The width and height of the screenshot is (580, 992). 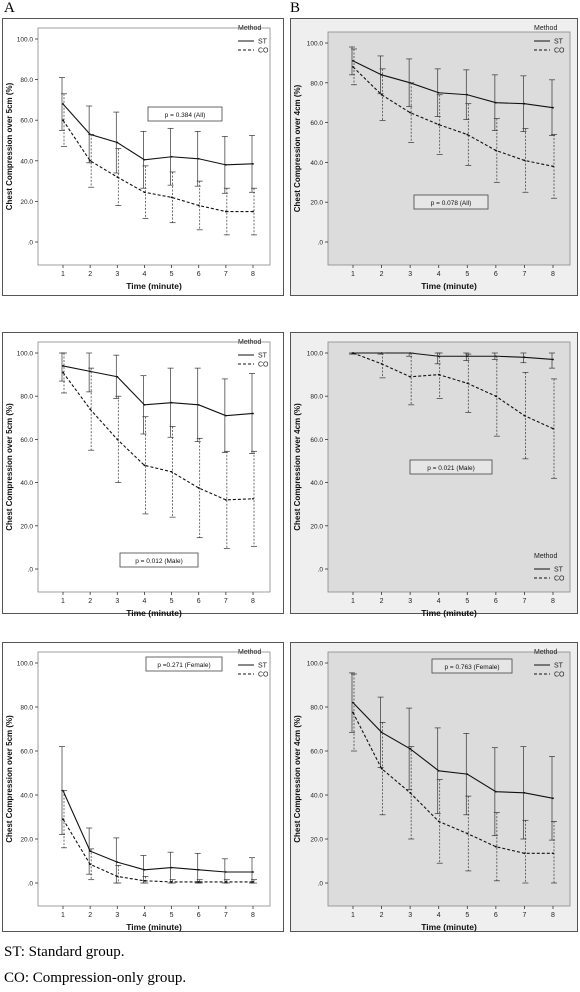 What do you see at coordinates (249, 28) in the screenshot?
I see `legend-title: Method` at bounding box center [249, 28].